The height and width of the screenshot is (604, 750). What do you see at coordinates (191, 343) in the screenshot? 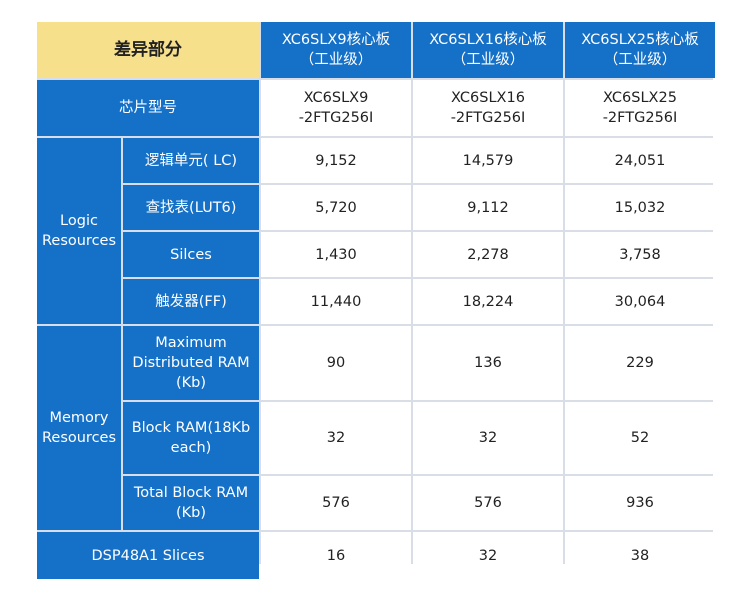
I see `row-label-line: Maximum` at bounding box center [191, 343].